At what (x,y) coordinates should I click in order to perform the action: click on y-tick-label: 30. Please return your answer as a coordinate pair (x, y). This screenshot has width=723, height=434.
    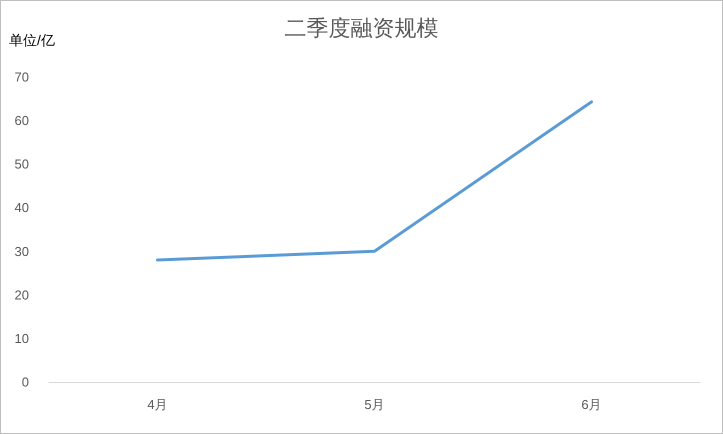
    Looking at the image, I should click on (21, 251).